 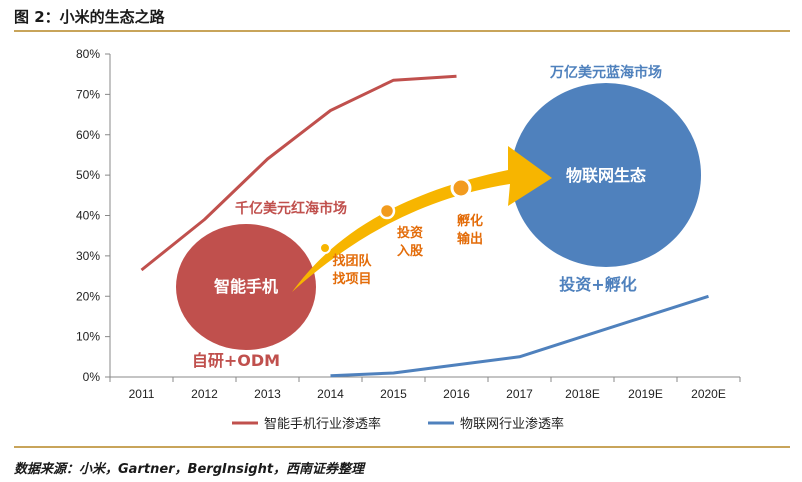 What do you see at coordinates (236, 360) in the screenshot?
I see `red-strategy-label: 自研+ODM` at bounding box center [236, 360].